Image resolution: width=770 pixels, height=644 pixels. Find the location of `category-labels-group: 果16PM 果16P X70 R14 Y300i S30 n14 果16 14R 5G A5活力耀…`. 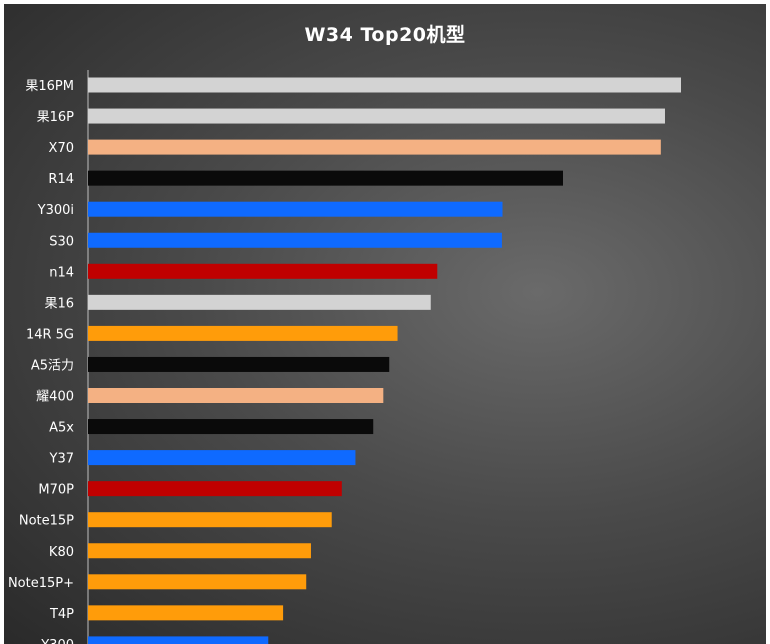

category-labels-group: 果16PM 果16P X70 R14 Y300i S30 n14 果16 14R 5G A5活力耀… is located at coordinates (41, 361).